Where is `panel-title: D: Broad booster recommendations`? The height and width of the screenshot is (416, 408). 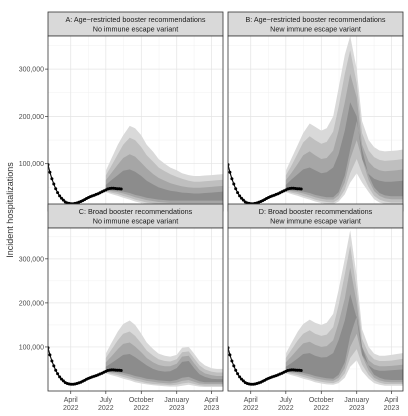
panel-title: D: Broad booster recommendations is located at coordinates (316, 211).